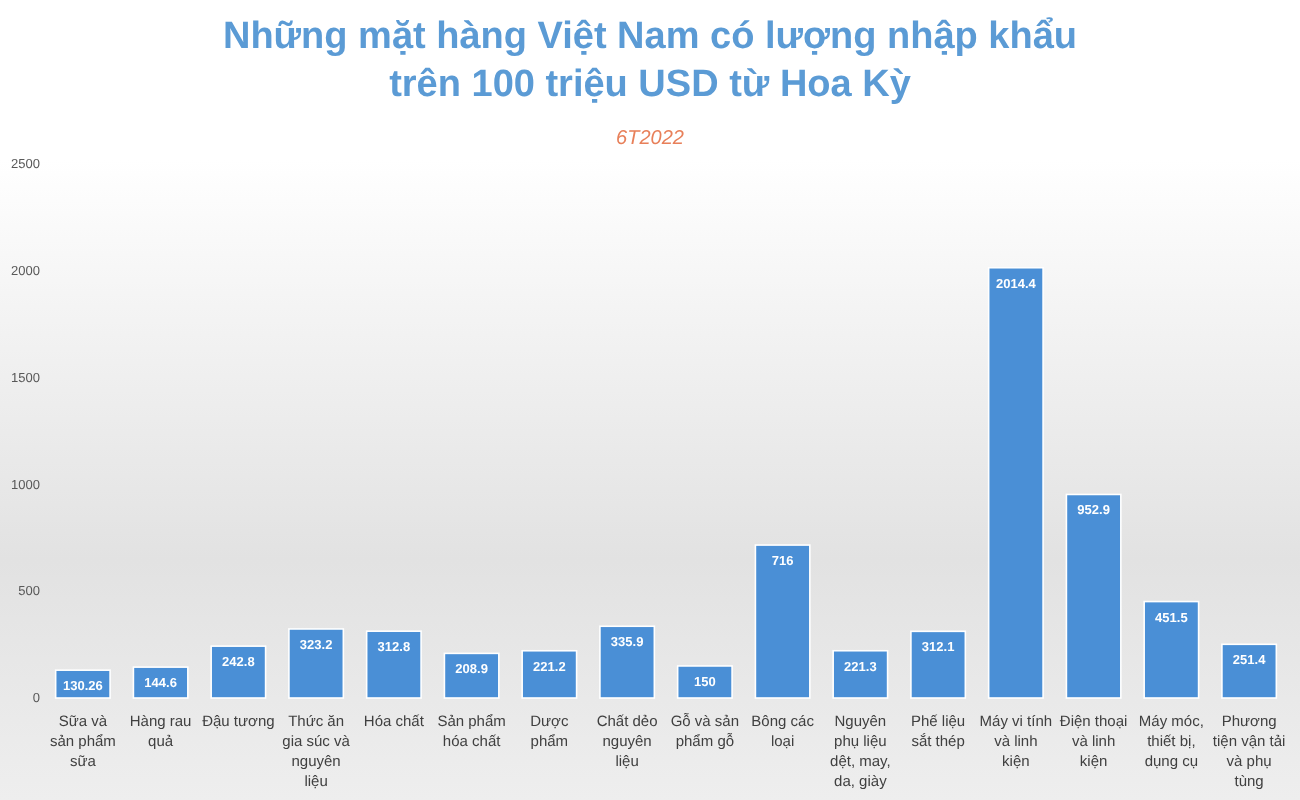 The height and width of the screenshot is (800, 1300). What do you see at coordinates (650, 61) in the screenshot?
I see `chart-title: Những mặt hàng Việt Nam có lượng nhập khẩu trên 100 triệu USD từ Hoa Kỳ` at bounding box center [650, 61].